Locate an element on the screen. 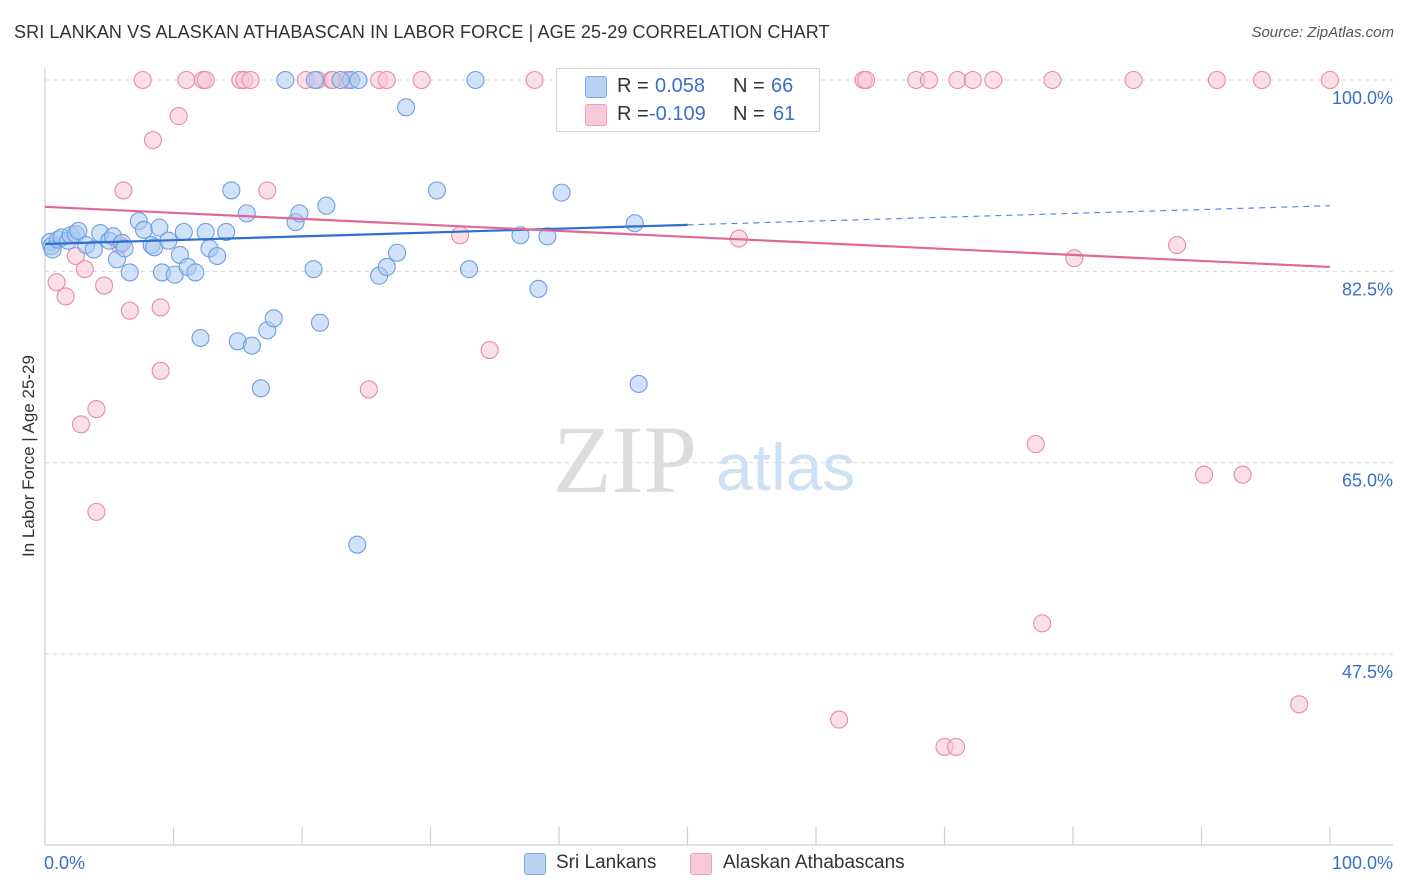 The image size is (1406, 892). y-tick-label: 82.5% is located at coordinates (1367, 289).